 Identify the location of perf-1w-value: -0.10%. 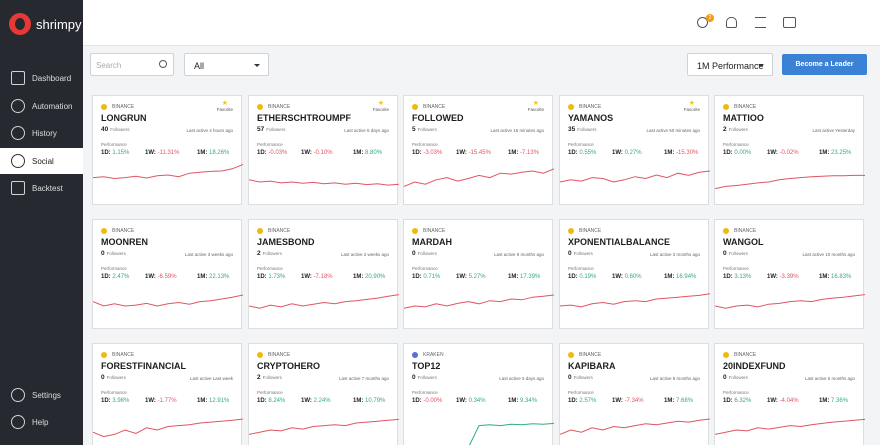
(323, 153).